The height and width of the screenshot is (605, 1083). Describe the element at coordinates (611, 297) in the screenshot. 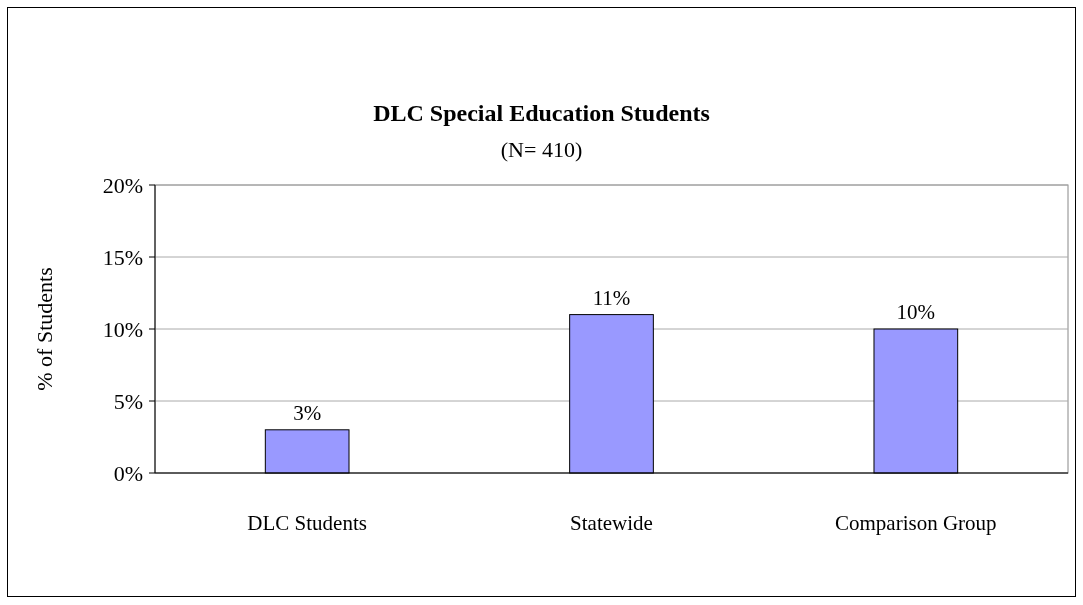

I see `data-label: 11%` at that location.